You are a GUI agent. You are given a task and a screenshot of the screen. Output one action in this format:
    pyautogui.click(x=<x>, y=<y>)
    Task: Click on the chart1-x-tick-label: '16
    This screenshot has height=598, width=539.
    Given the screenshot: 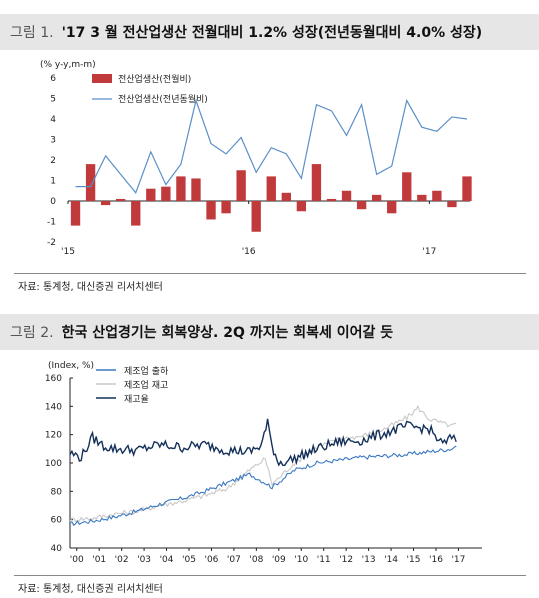 What is the action you would take?
    pyautogui.click(x=249, y=252)
    